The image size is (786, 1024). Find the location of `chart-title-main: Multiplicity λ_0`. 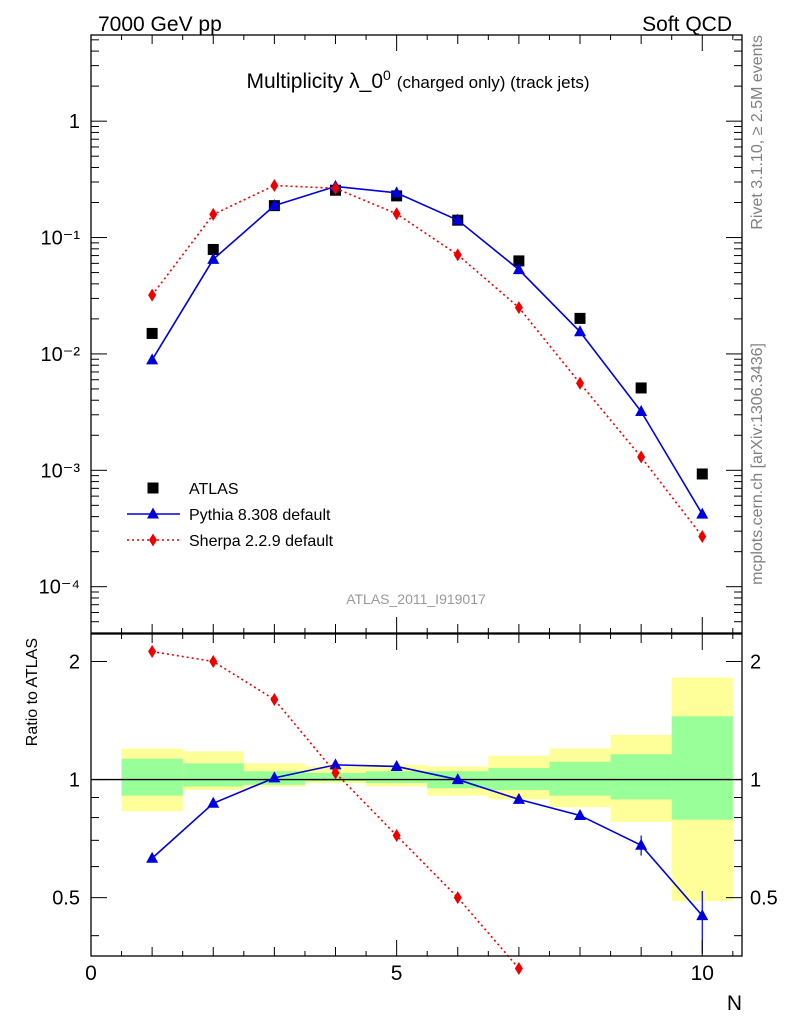

chart-title-main: Multiplicity λ_0 is located at coordinates (314, 81).